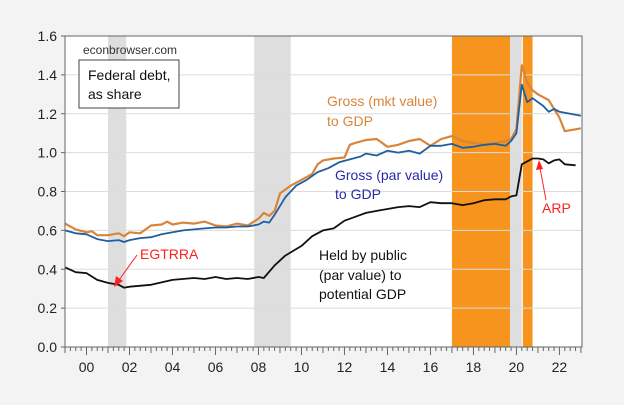 This screenshot has height=405, width=624. Describe the element at coordinates (362, 294) in the screenshot. I see `series-label-public-line-3: potential GDP` at that location.